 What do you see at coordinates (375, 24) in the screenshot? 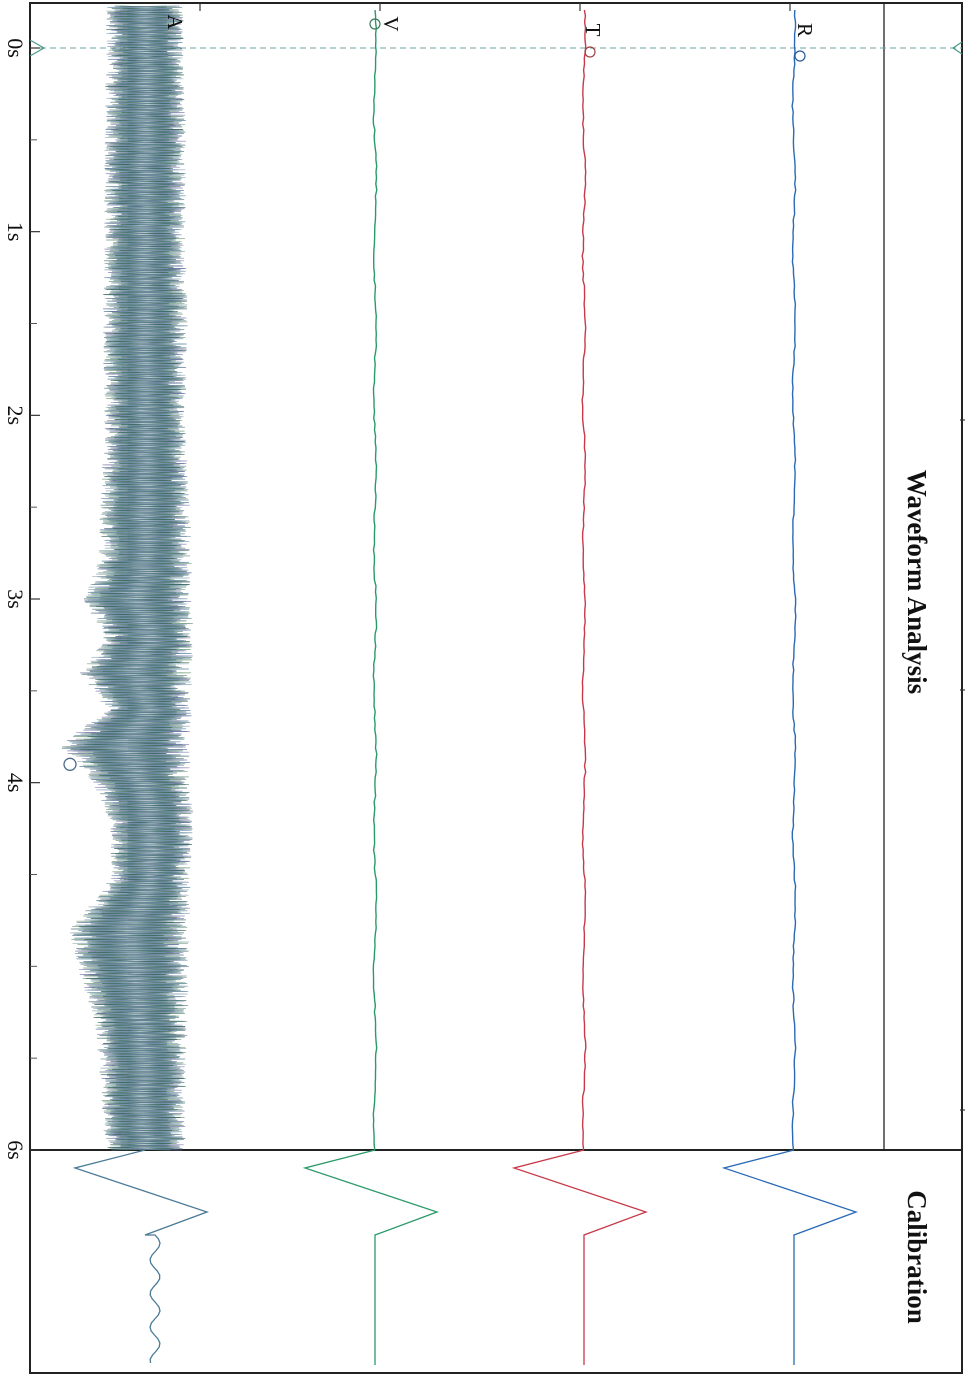
I see `channel-marker-v` at bounding box center [375, 24].